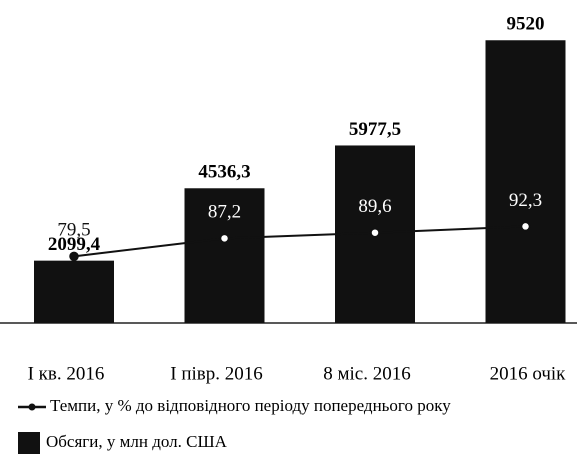 Image resolution: width=577 pixels, height=459 pixels. Describe the element at coordinates (73, 230) in the screenshot. I see `line-value-label: 79,5` at that location.